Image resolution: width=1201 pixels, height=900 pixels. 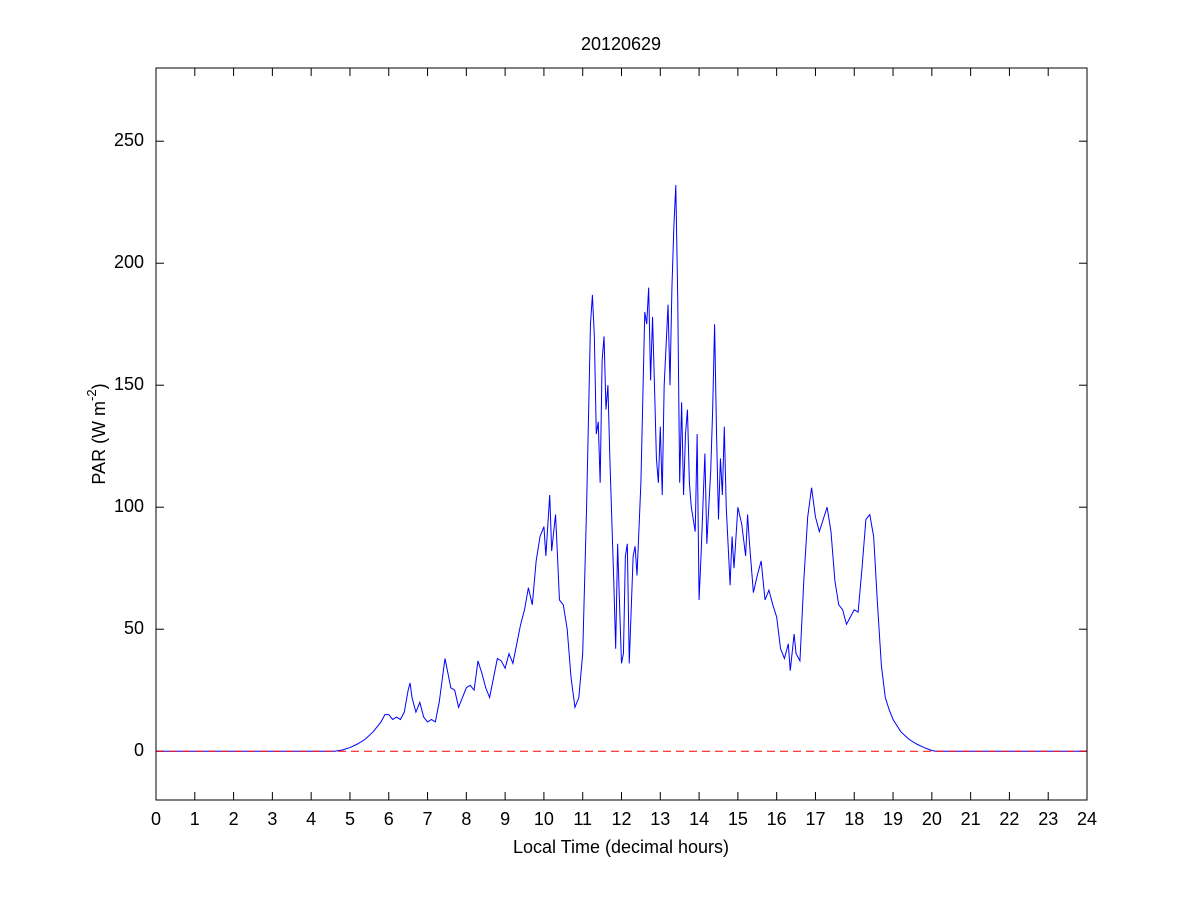 I want to click on x-tick-label: 1, so click(x=195, y=819).